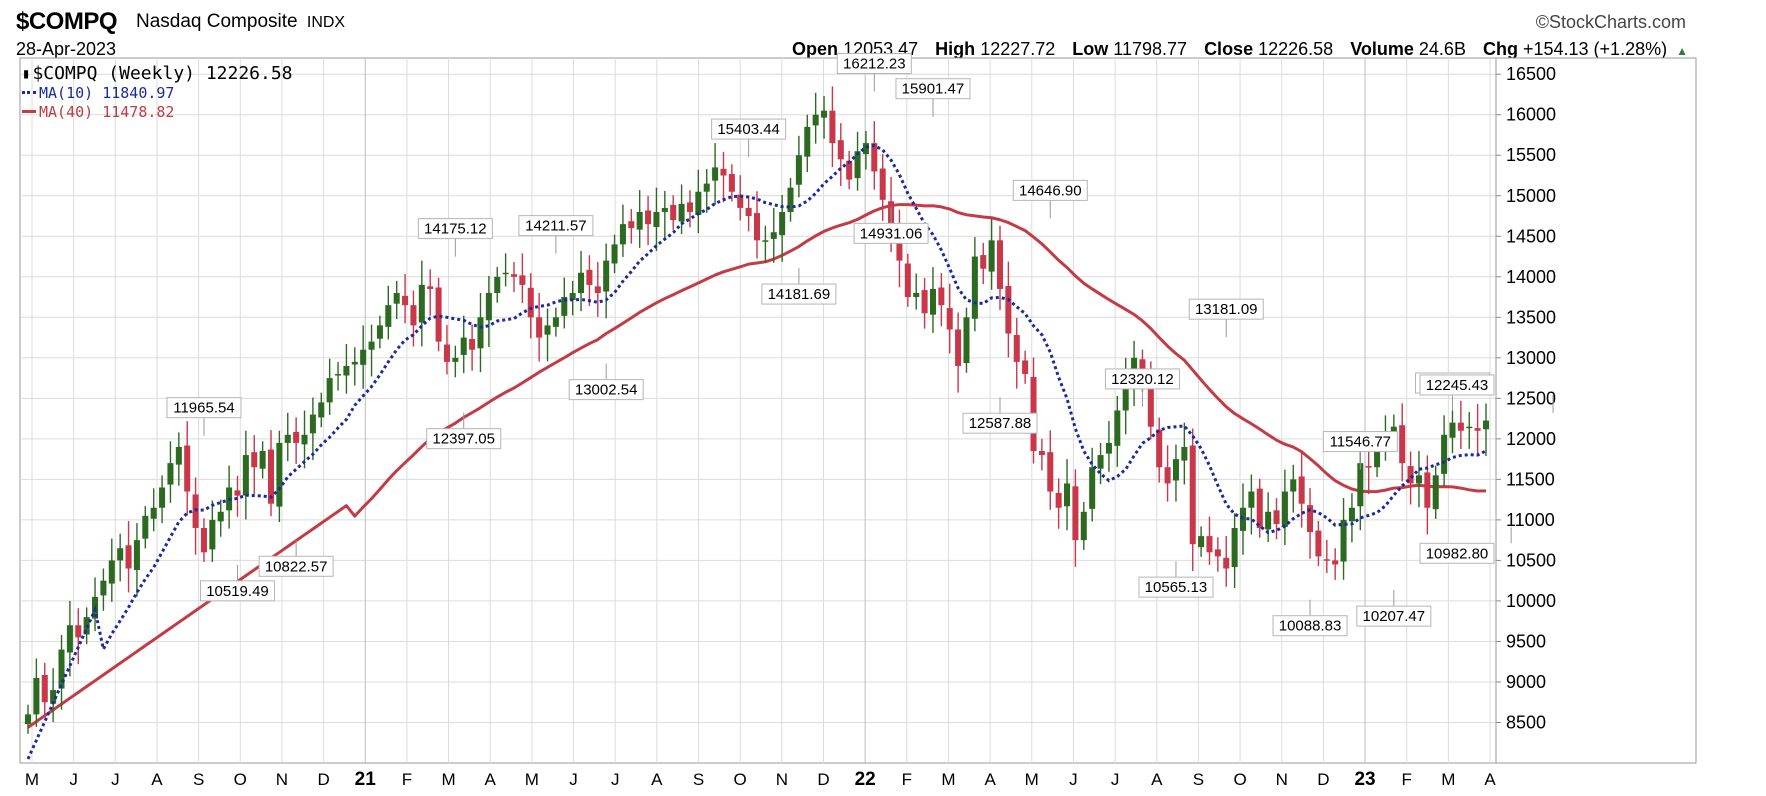 The height and width of the screenshot is (796, 1766). I want to click on close-label: Close, so click(1229, 49).